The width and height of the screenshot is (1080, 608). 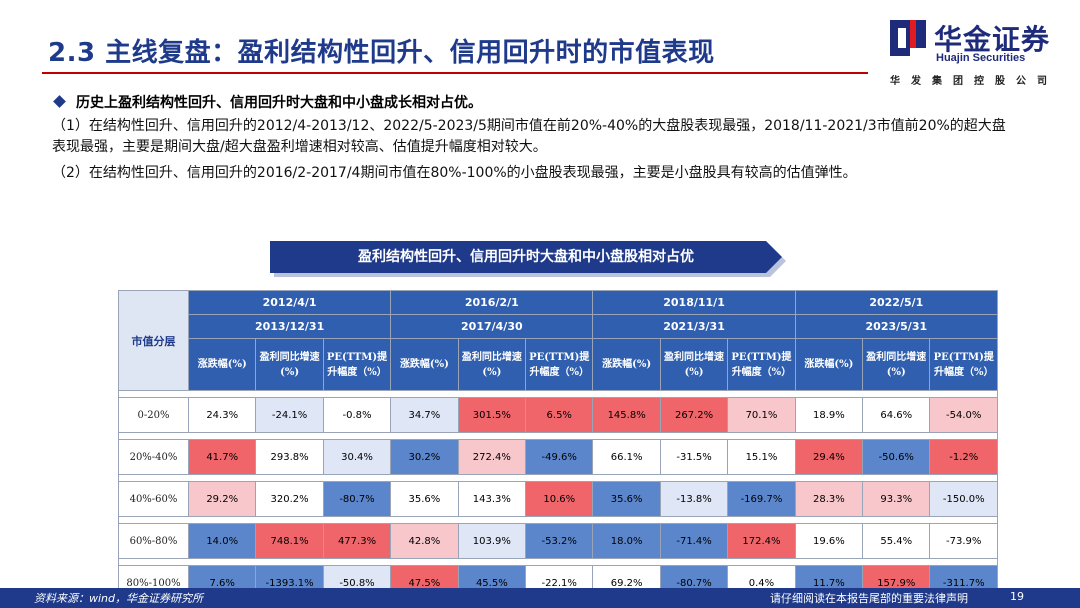 I want to click on table-cell: -80.7%, so click(x=357, y=499).